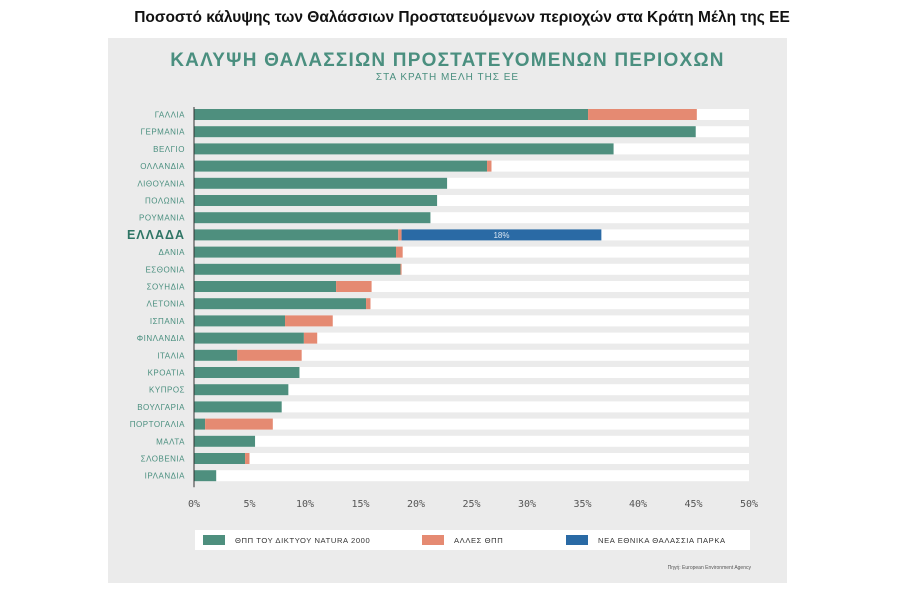  I want to click on x-tick-label: 5%, so click(249, 504).